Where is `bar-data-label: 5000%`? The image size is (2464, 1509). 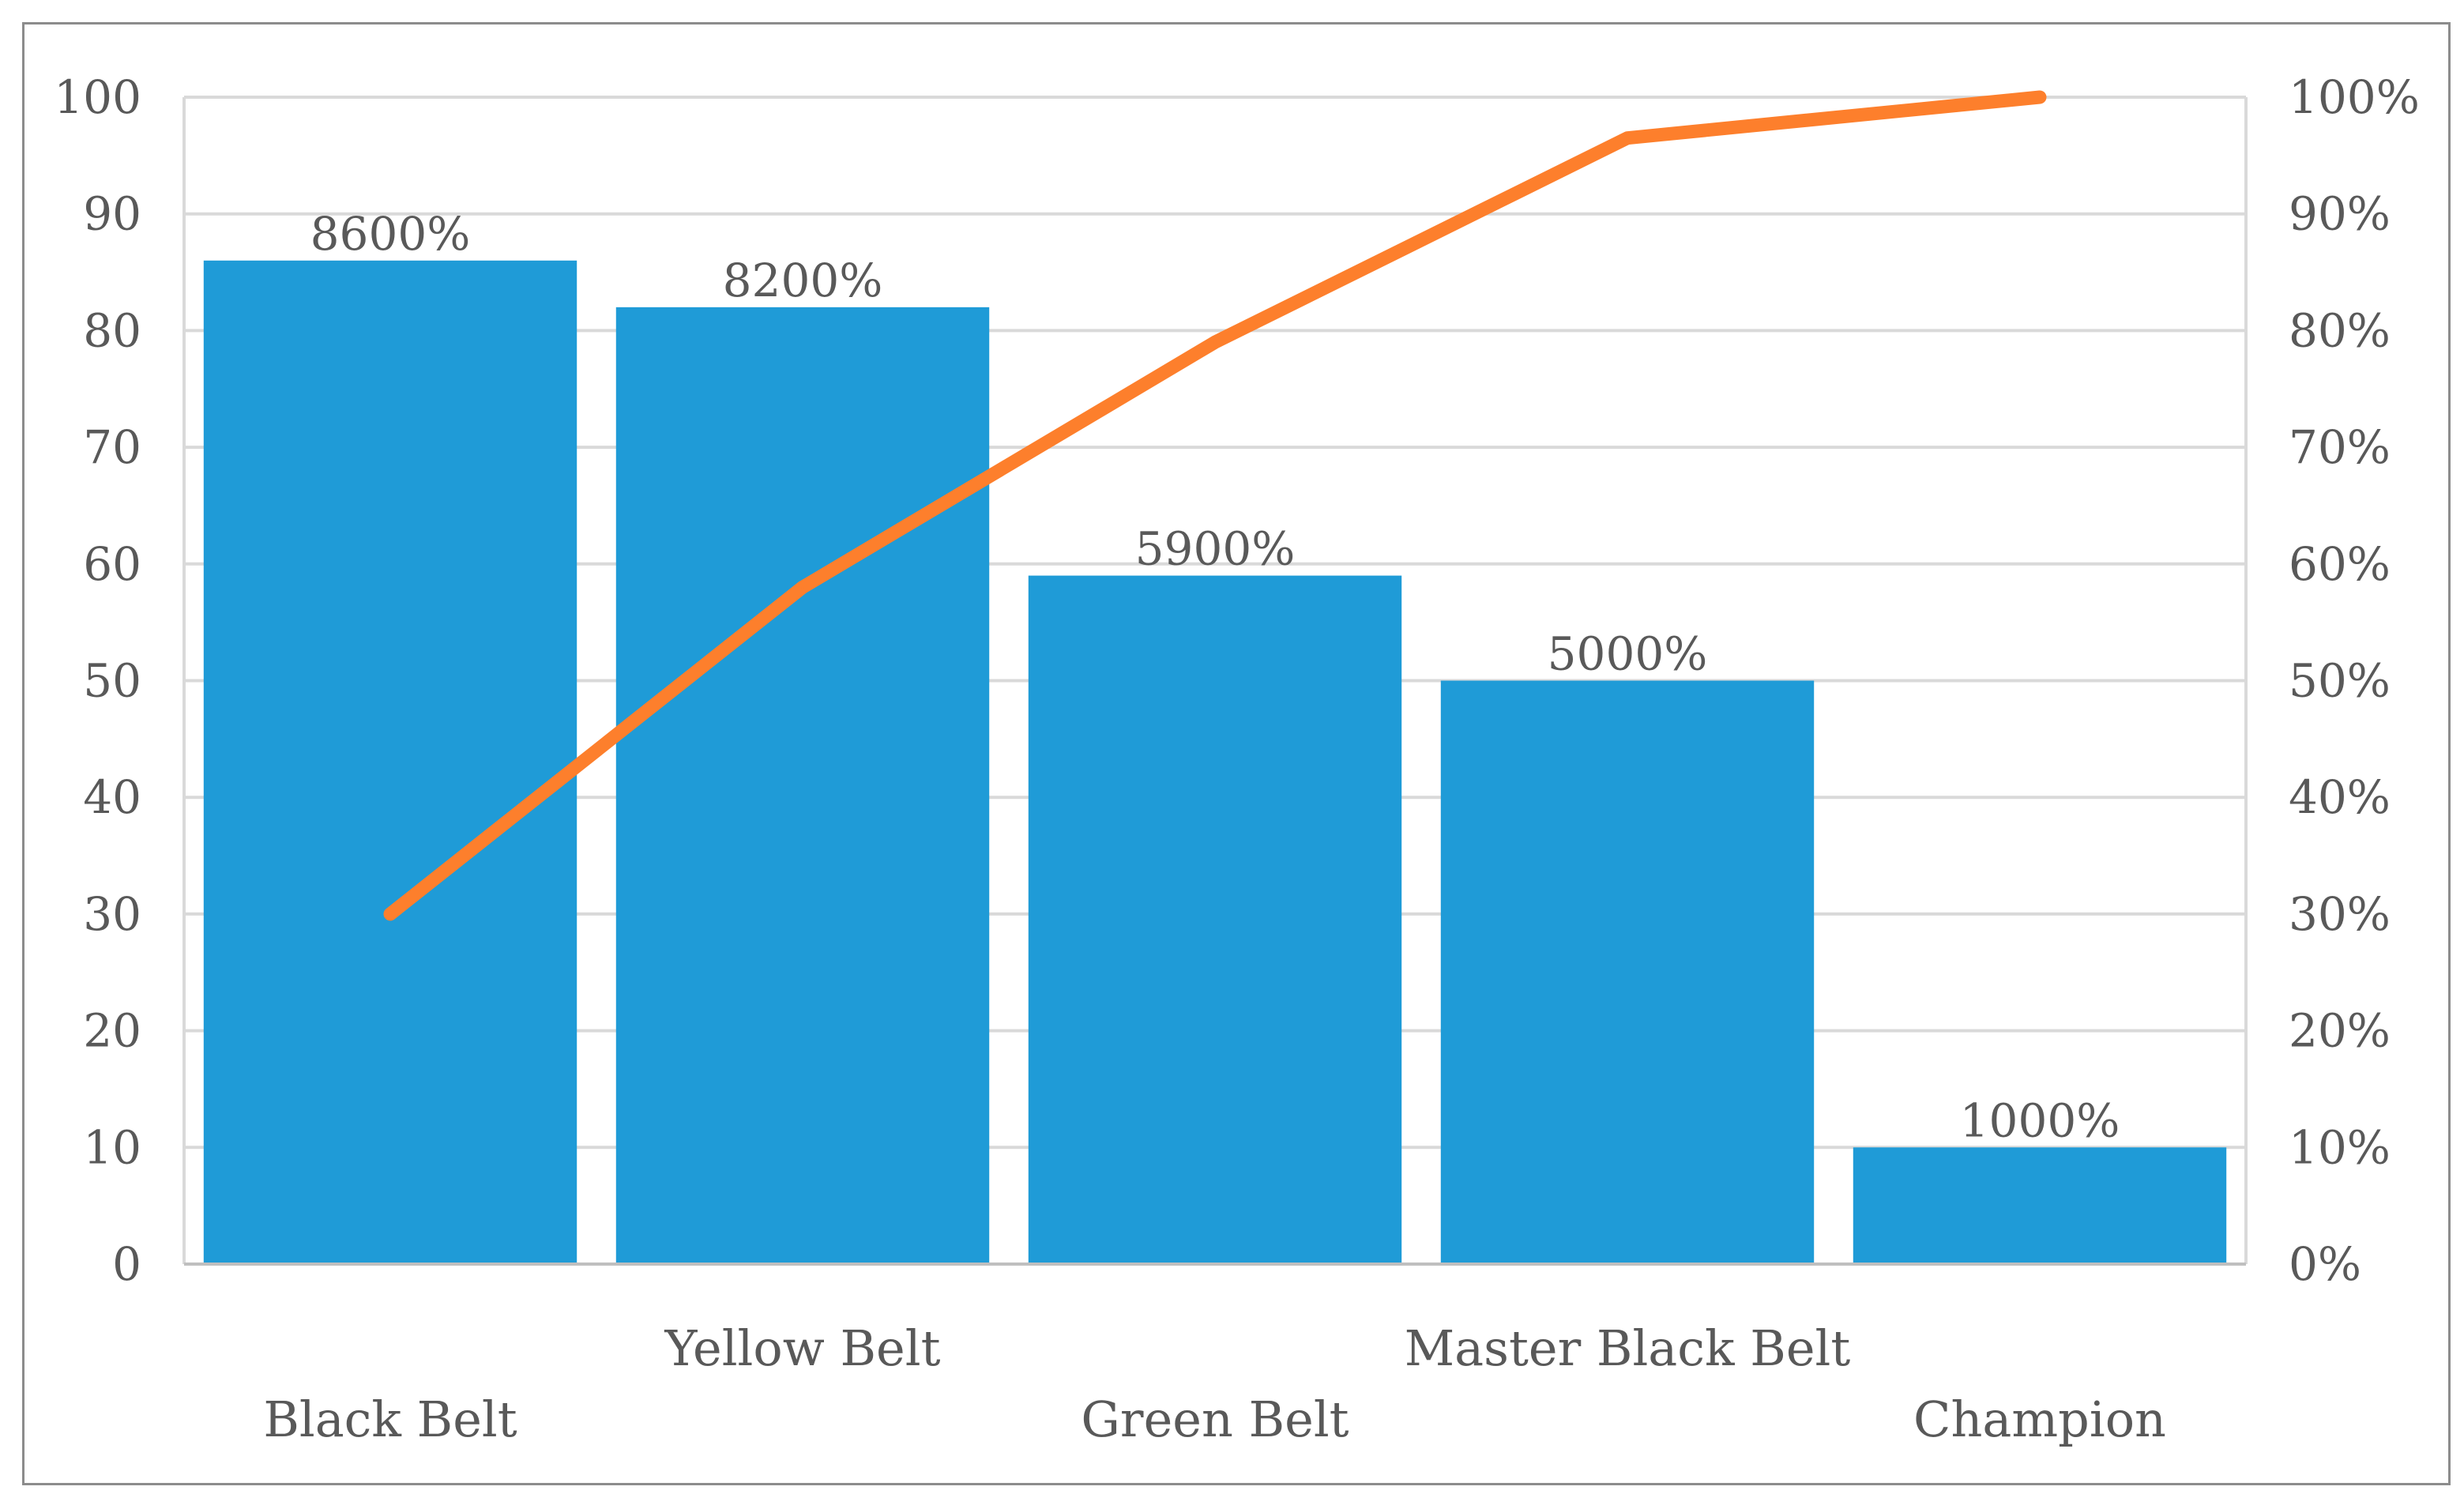
bar-data-label: 5000% is located at coordinates (1628, 654).